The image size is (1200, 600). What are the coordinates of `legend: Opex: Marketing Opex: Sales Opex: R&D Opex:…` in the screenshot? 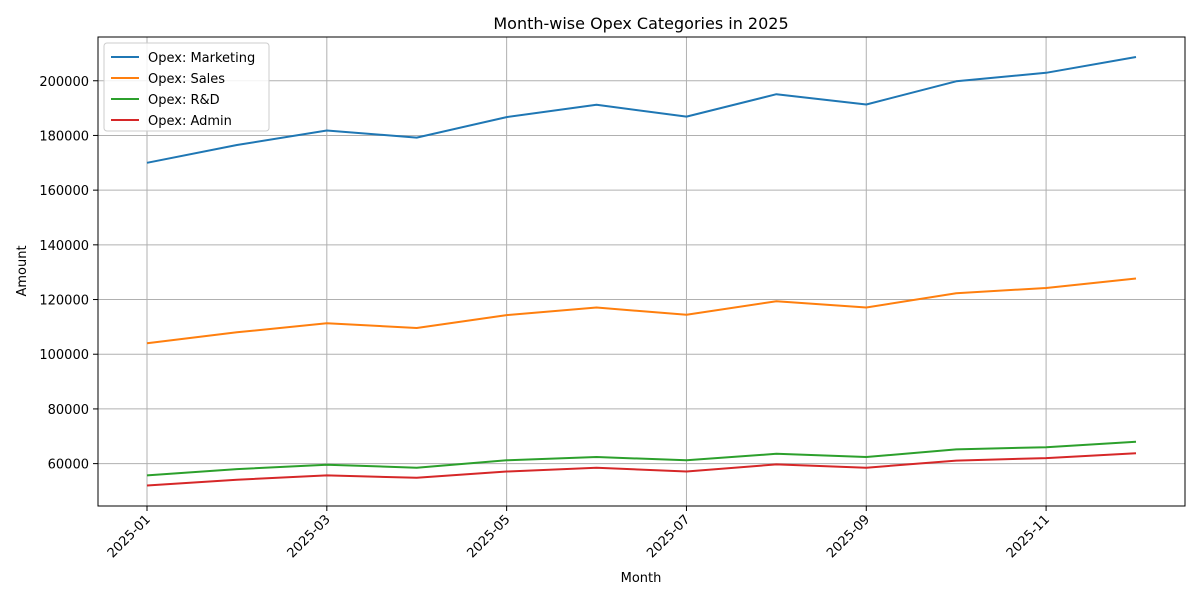 It's located at (186, 87).